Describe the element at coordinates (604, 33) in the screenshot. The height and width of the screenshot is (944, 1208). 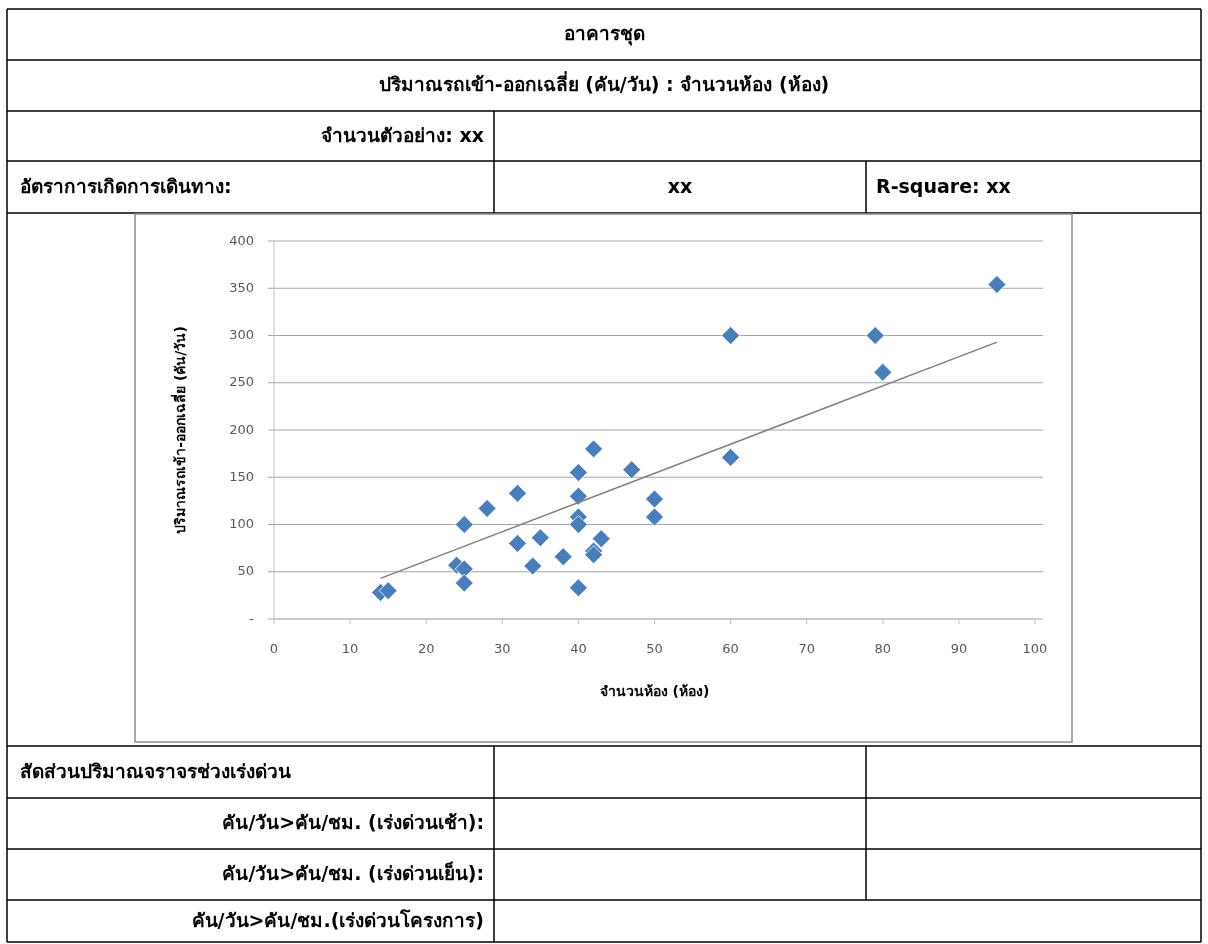
I see `title: อาคารชุด` at that location.